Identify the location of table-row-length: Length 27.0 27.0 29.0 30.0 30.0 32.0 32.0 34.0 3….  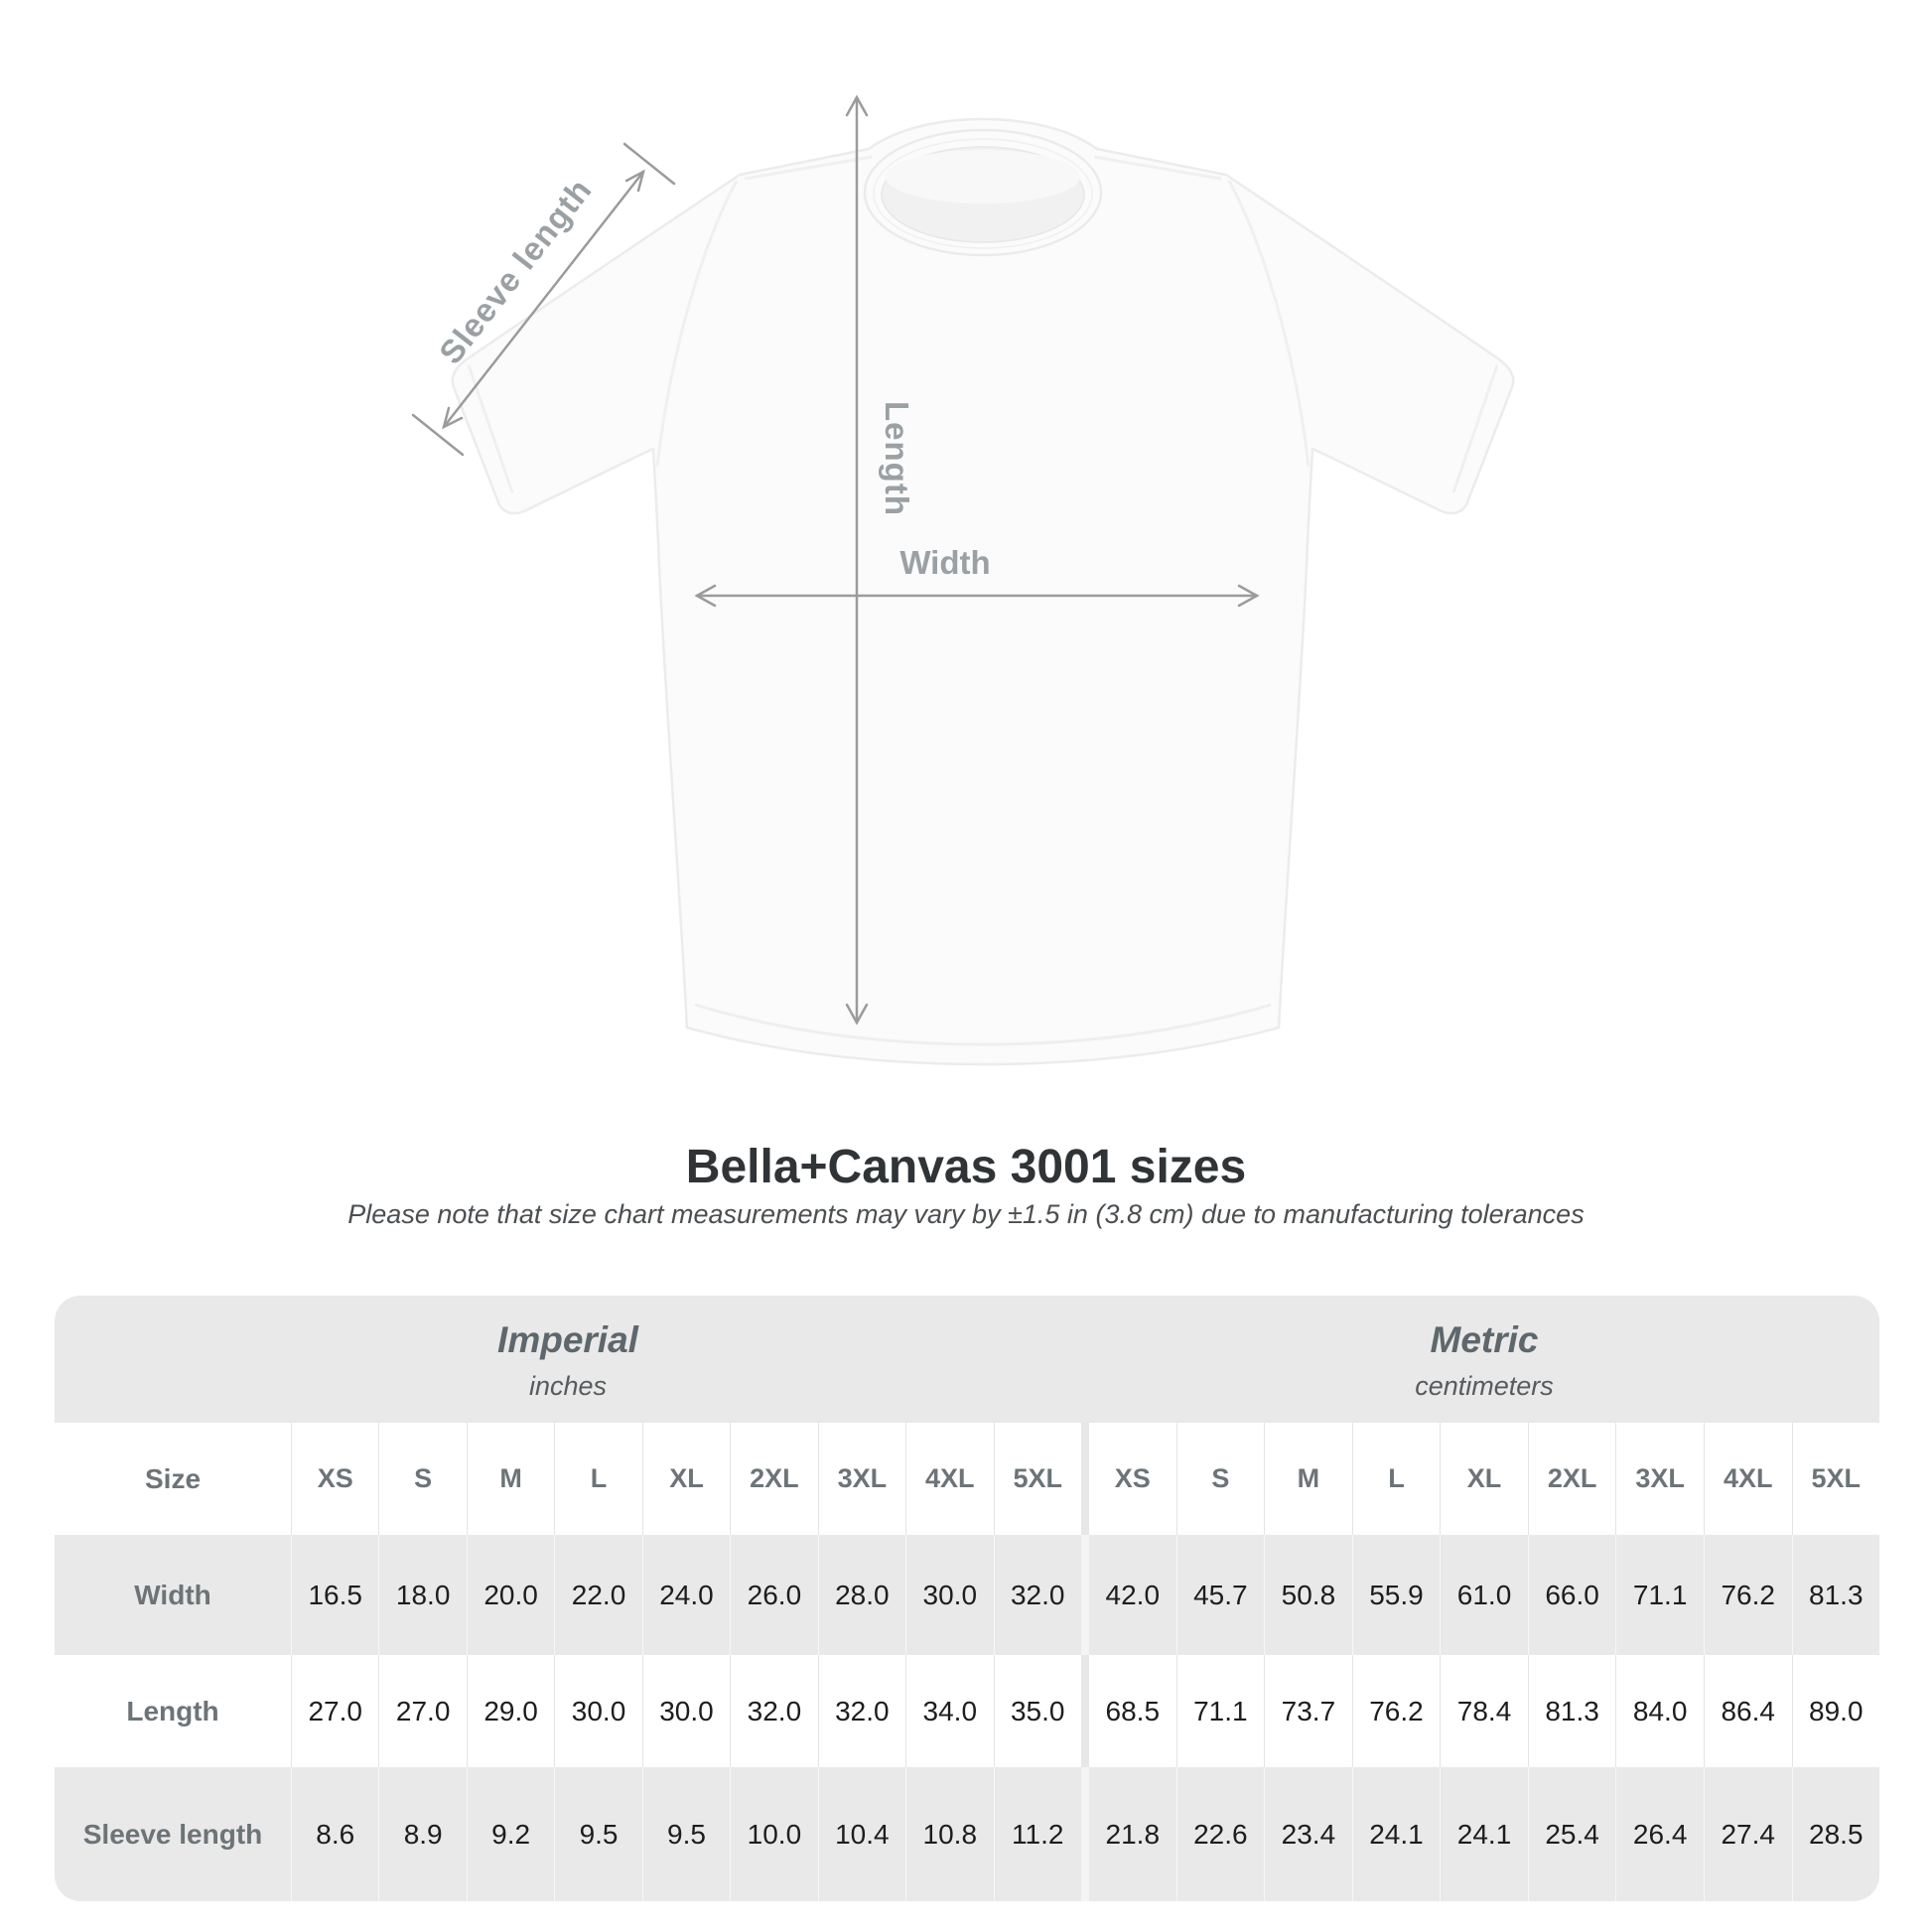
(967, 1711).